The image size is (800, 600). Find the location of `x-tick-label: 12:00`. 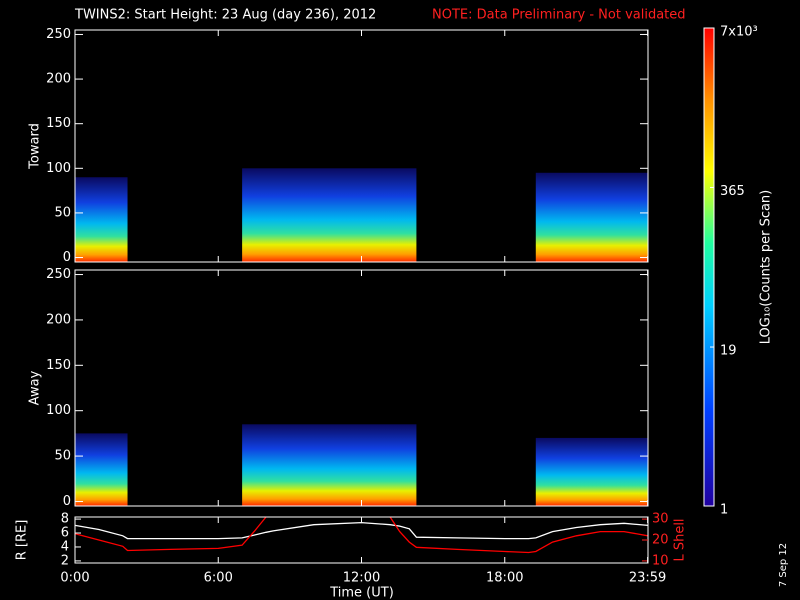

x-tick-label: 12:00 is located at coordinates (361, 578).